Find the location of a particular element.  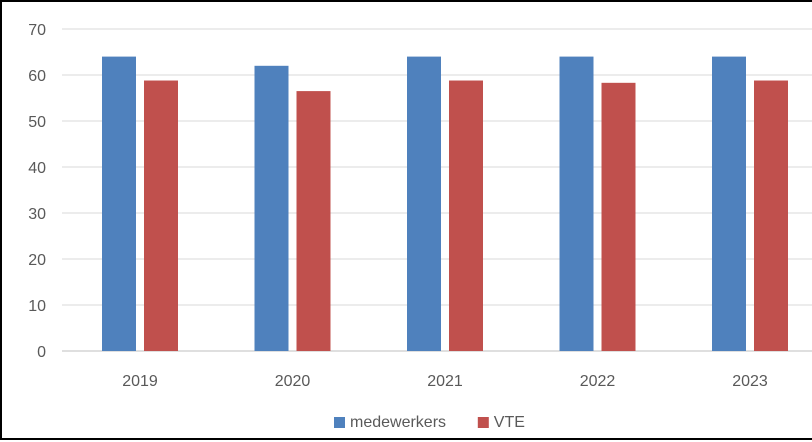

y-tick-label: 30 is located at coordinates (37, 214).